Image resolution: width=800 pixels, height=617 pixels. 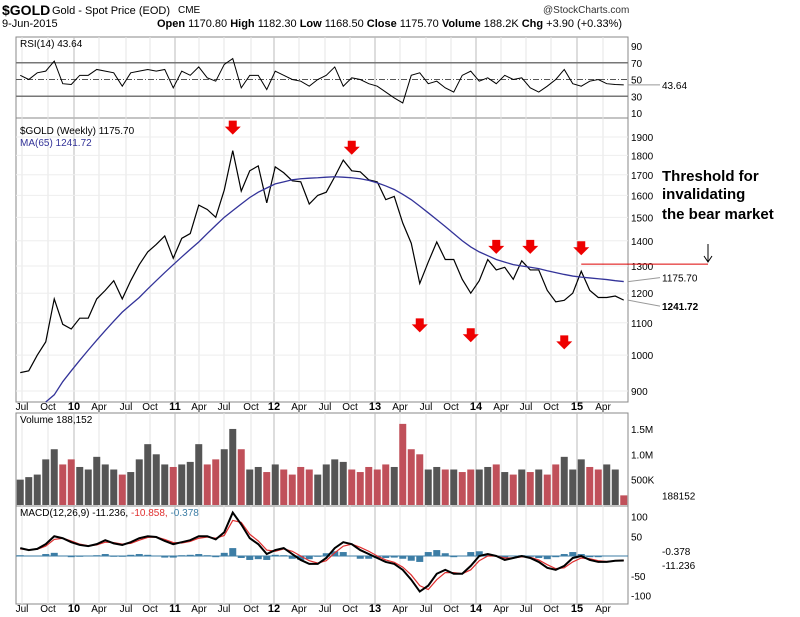 I want to click on price-tick-label: 1500, so click(x=642, y=218).